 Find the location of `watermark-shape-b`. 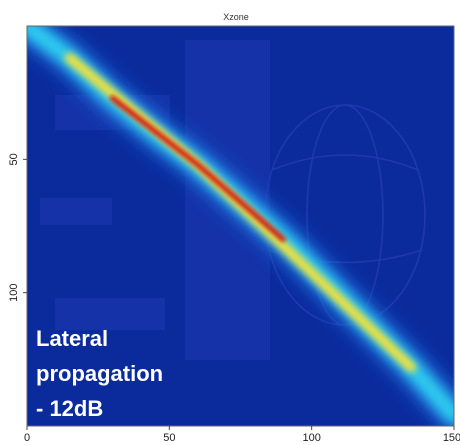

watermark-shape-b is located at coordinates (76, 211).